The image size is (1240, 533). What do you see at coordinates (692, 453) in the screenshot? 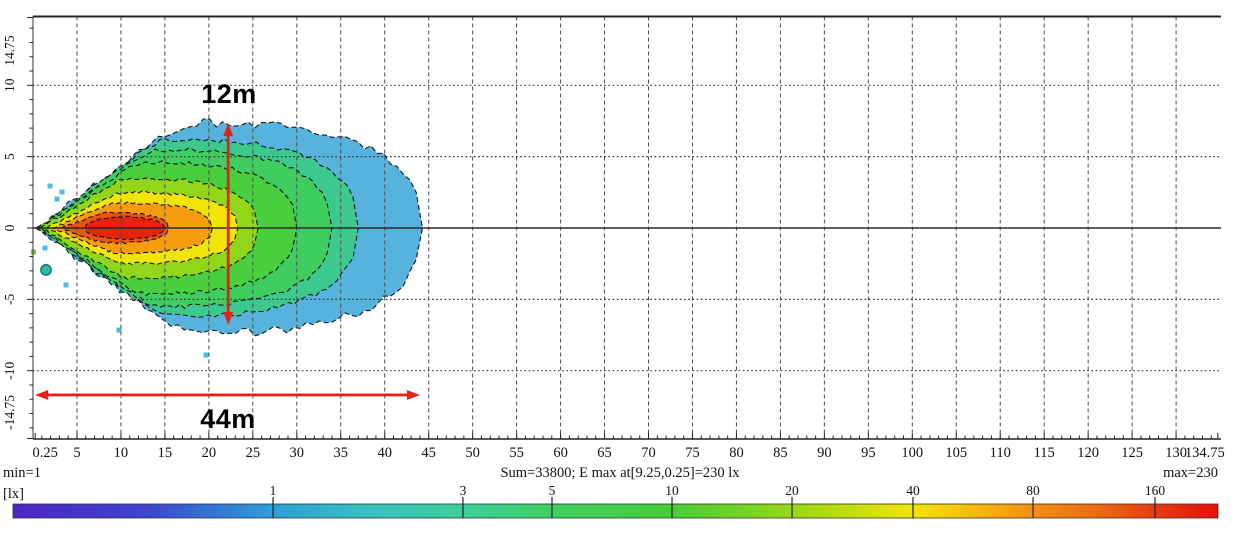
I see `svg-text: 75` at bounding box center [692, 453].